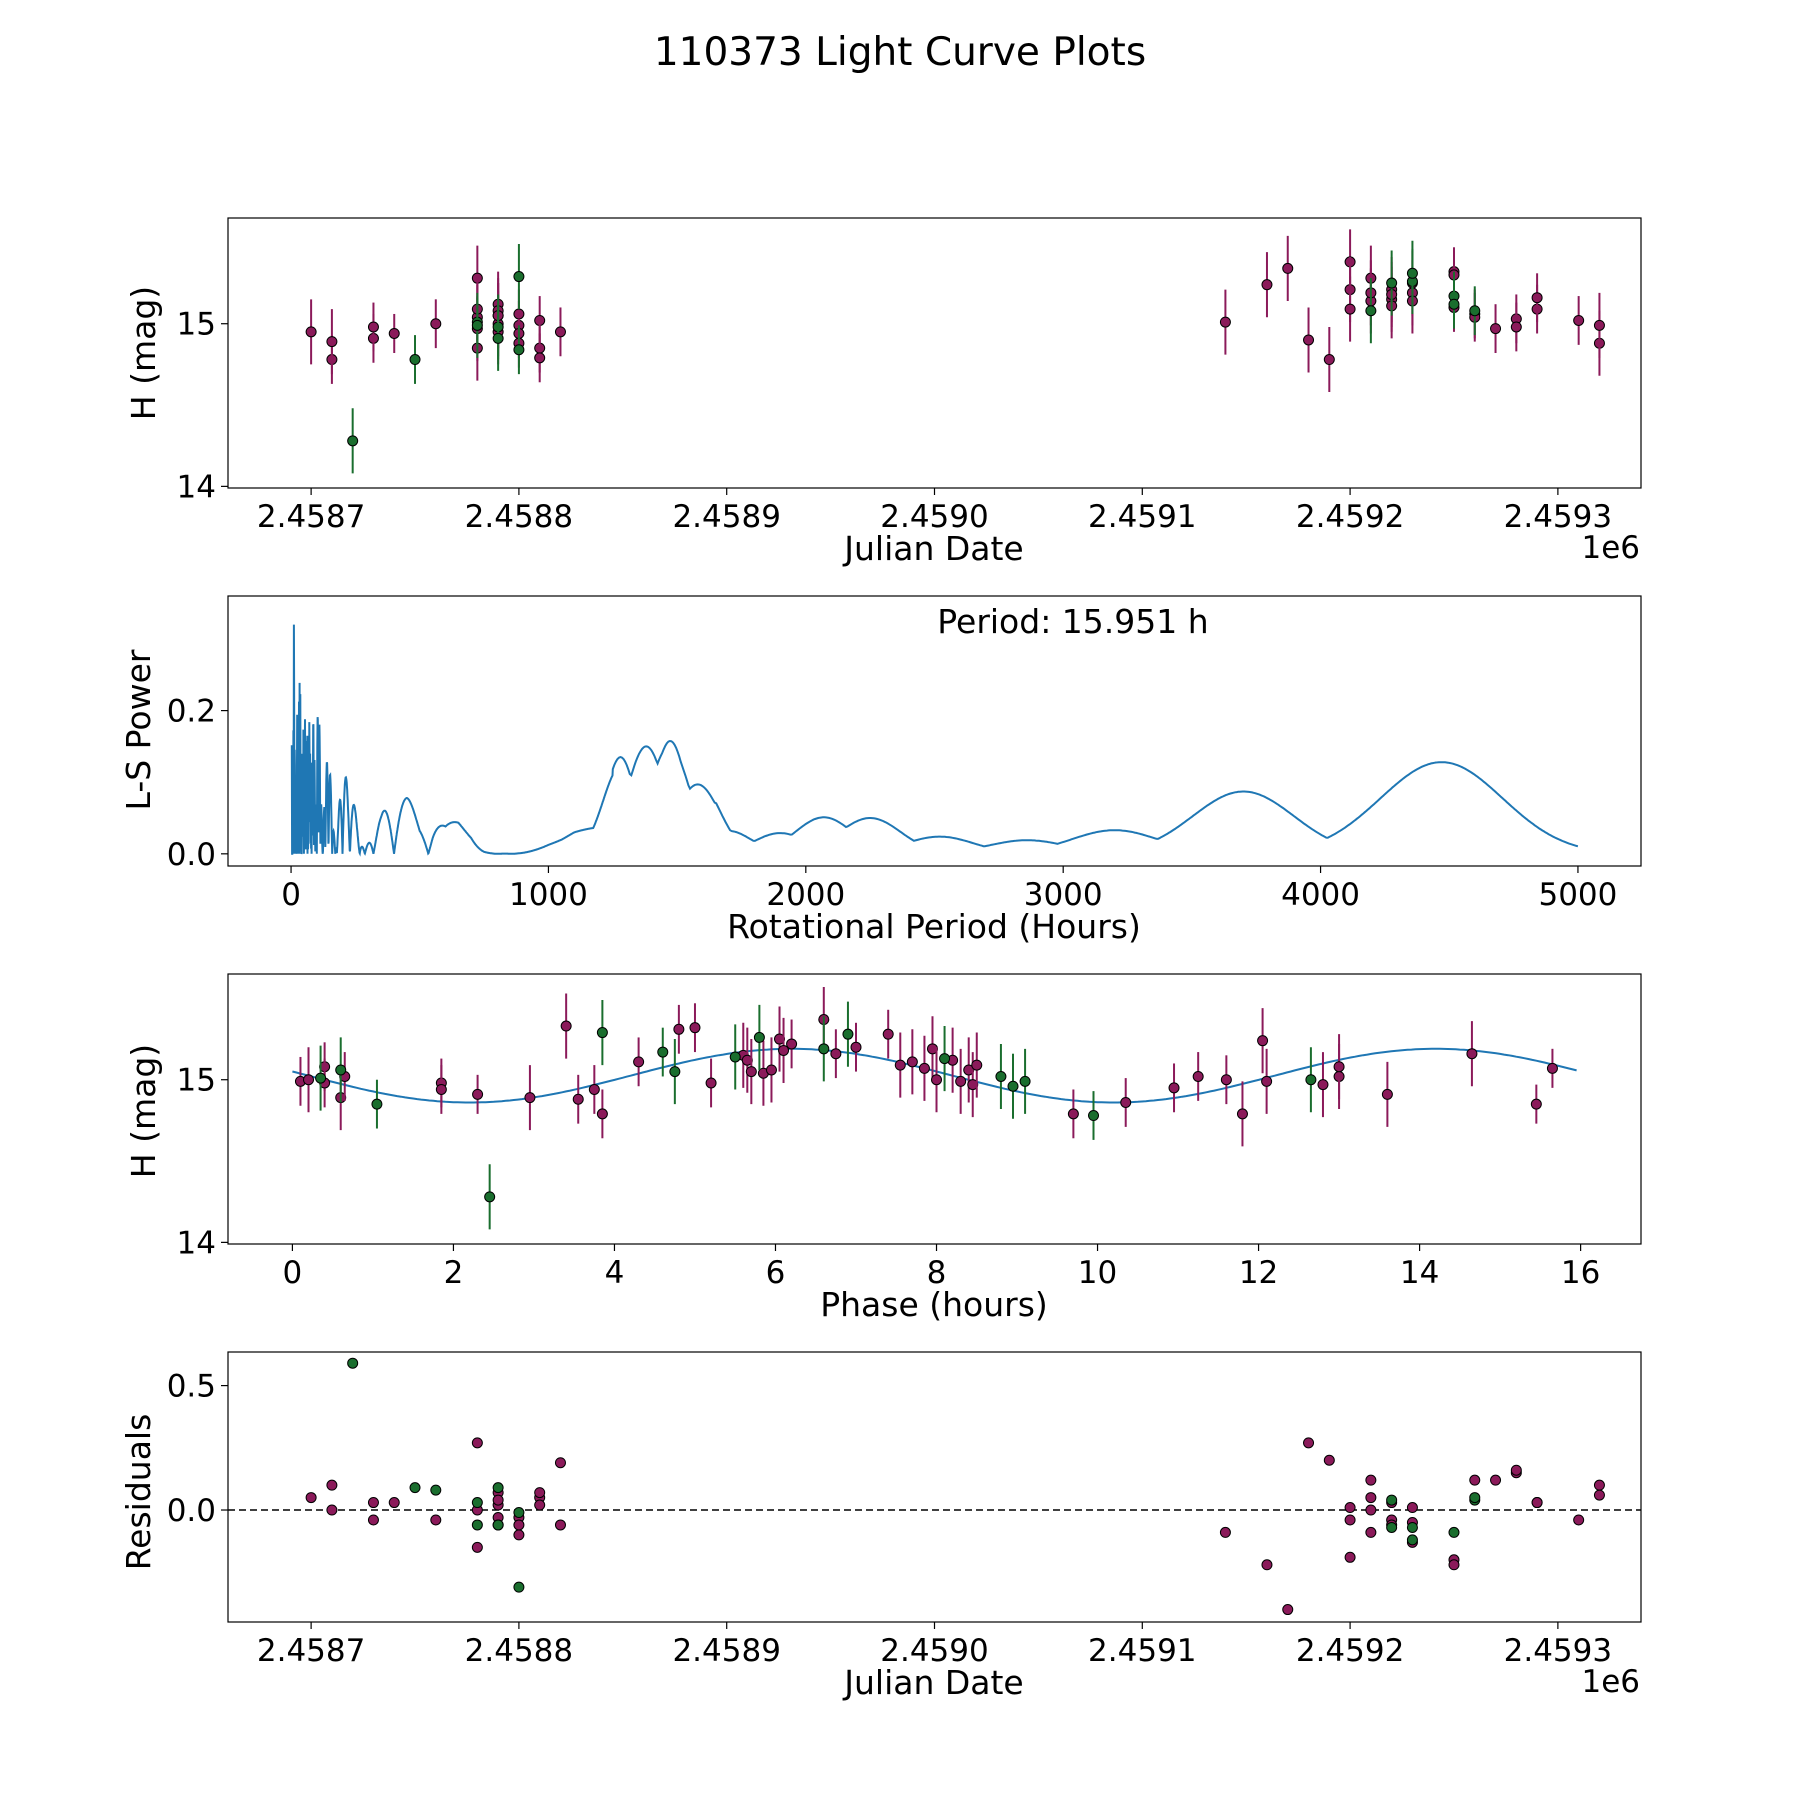 Image resolution: width=1800 pixels, height=1800 pixels. Describe the element at coordinates (1072, 621) in the screenshot. I see `period-annotation: Period: 15.951 h` at that location.